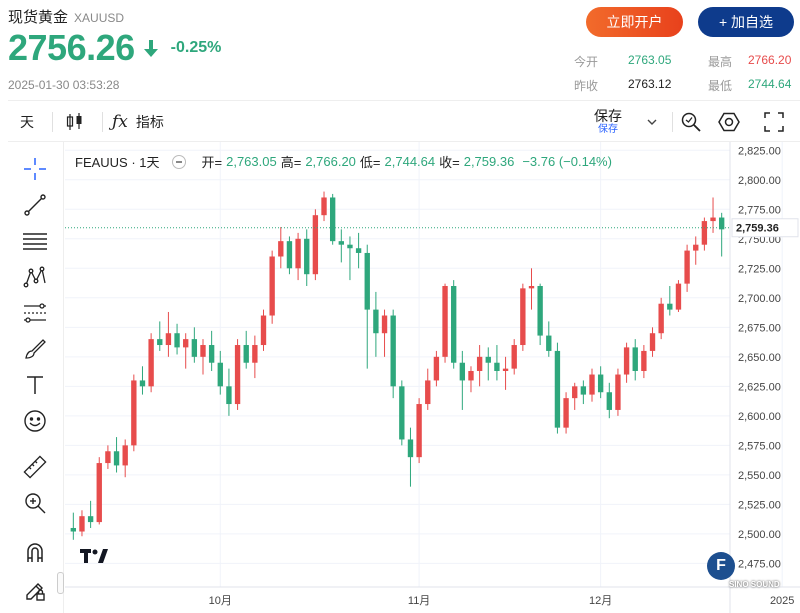  What do you see at coordinates (99, 18) in the screenshot?
I see `instrument-symbol: XAUUSD` at bounding box center [99, 18].